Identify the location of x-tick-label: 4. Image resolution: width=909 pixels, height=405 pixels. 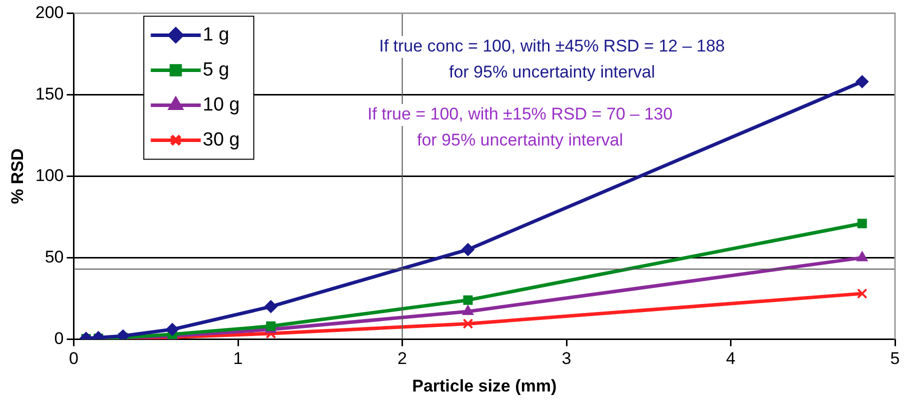
(731, 358).